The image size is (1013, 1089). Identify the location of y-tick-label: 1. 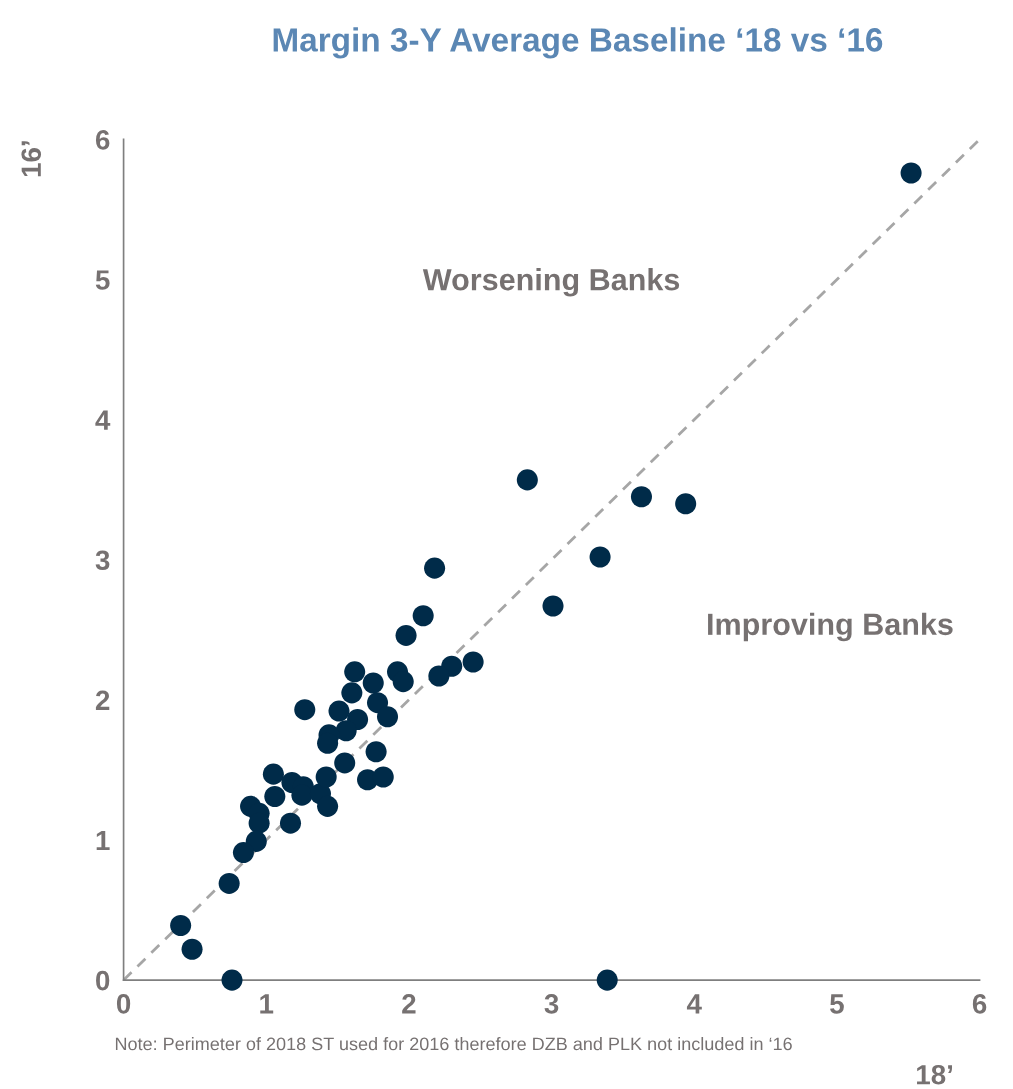
(103, 840).